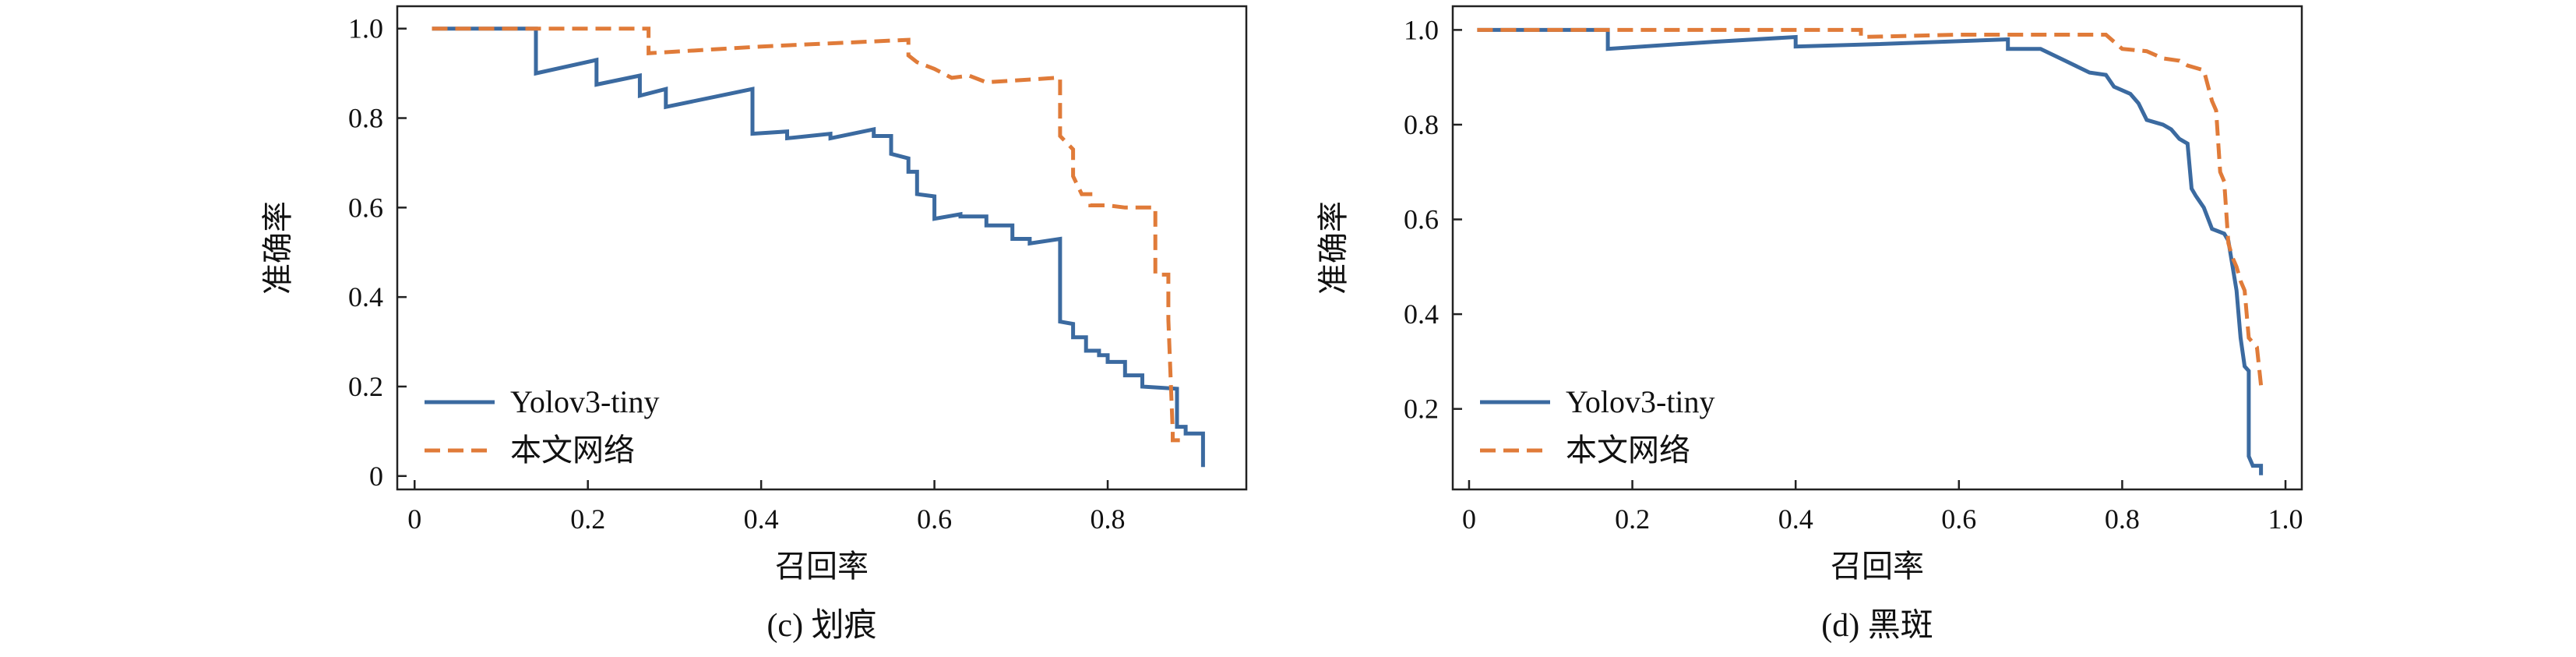 This screenshot has height=657, width=2576. What do you see at coordinates (1795, 519) in the screenshot?
I see `x-tick-label-d-2: 0.4` at bounding box center [1795, 519].